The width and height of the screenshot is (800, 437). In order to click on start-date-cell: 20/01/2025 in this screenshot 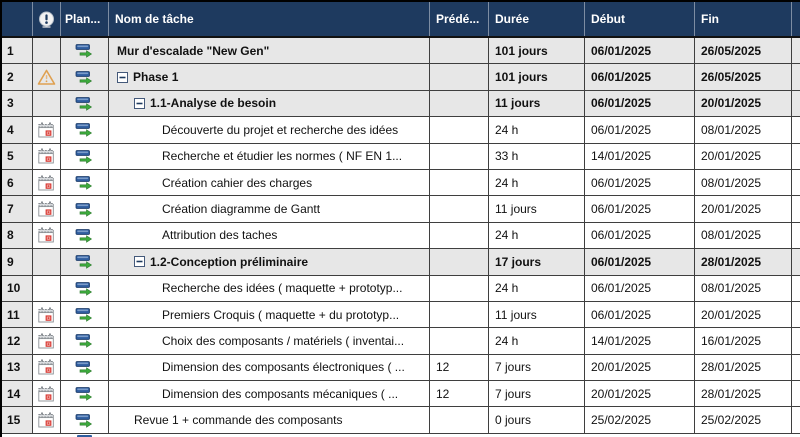, I will do `click(640, 394)`.